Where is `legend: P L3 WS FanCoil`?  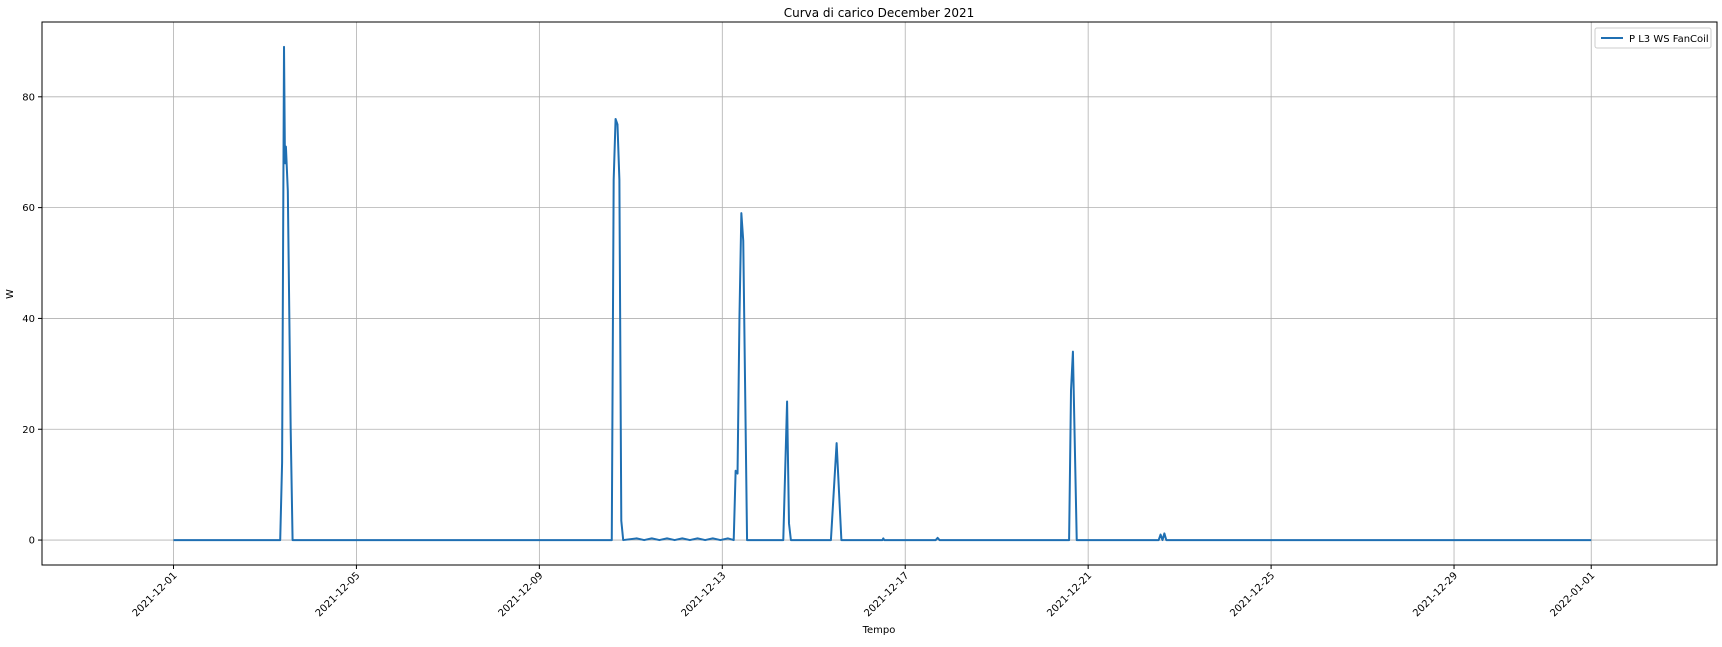 legend: P L3 WS FanCoil is located at coordinates (1653, 38).